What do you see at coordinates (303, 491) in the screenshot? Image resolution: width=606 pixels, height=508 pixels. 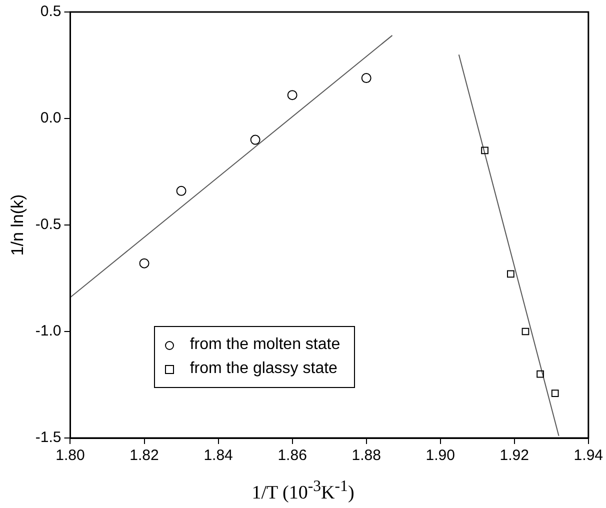 I see `x-axis-title: 1/T (10$^{-3}$K$^{-1}$)` at bounding box center [303, 491].